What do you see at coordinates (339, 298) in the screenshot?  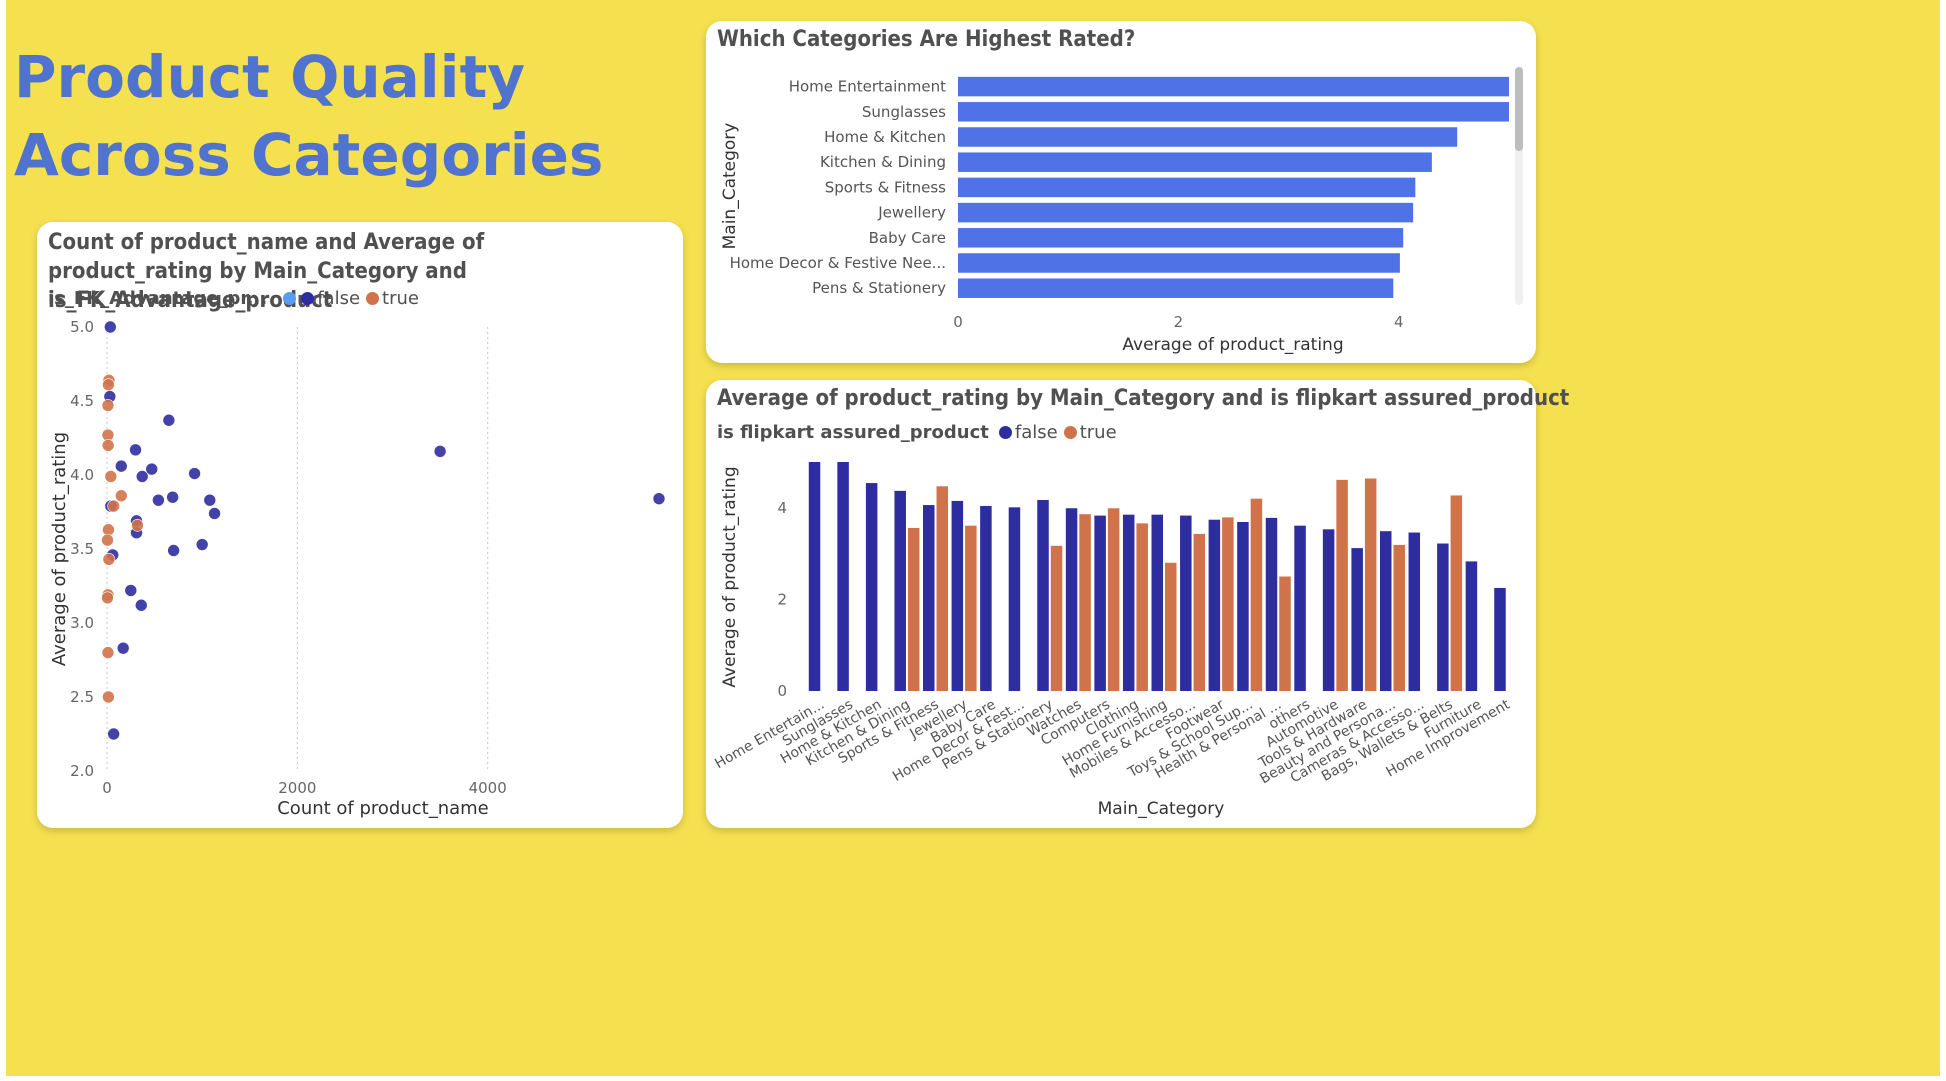 I see `scatter-legend-false: false` at bounding box center [339, 298].